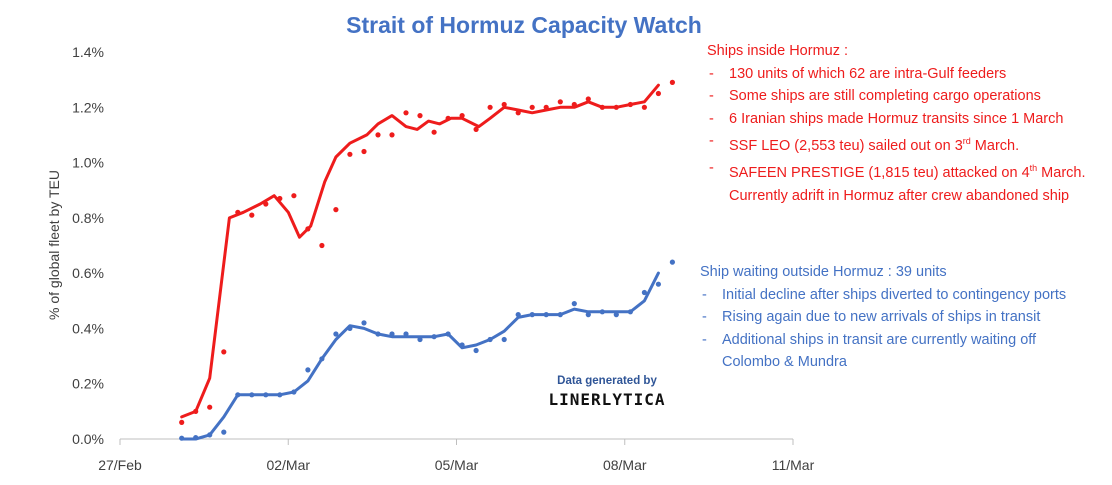  What do you see at coordinates (88, 384) in the screenshot?
I see `y-tick-label: 0.2%` at bounding box center [88, 384].